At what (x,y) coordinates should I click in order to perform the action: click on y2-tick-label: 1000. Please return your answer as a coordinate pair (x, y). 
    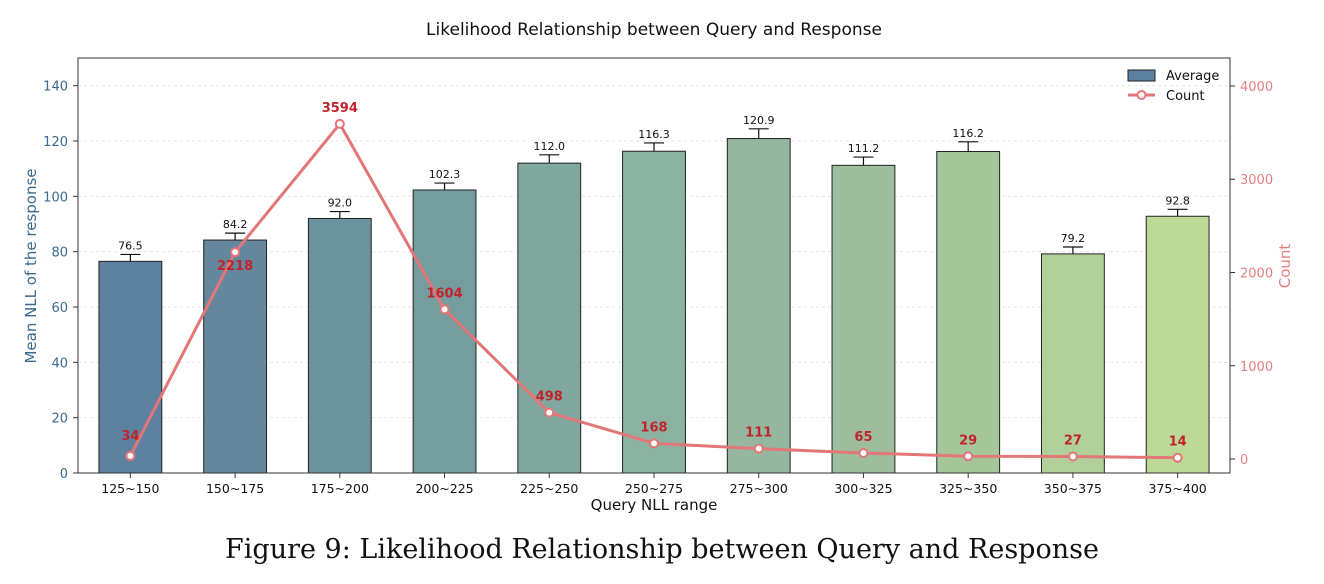
    Looking at the image, I should click on (1256, 367).